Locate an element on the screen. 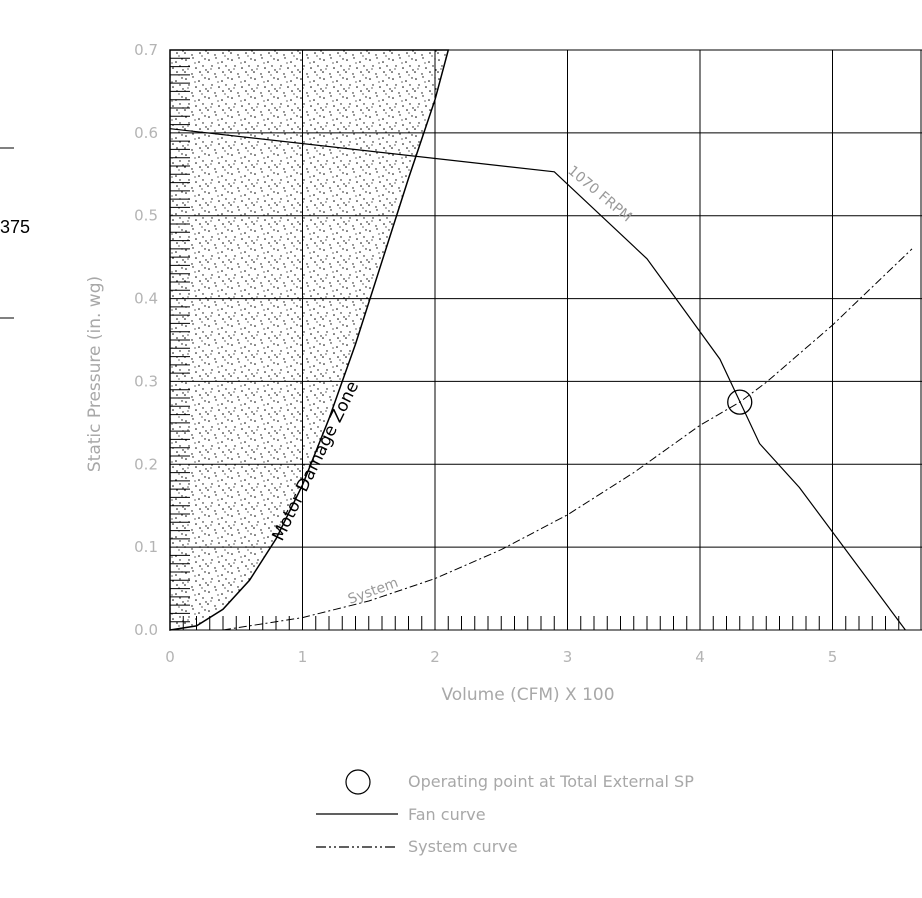 The height and width of the screenshot is (898, 922). x-tick-label: 3 is located at coordinates (568, 657).